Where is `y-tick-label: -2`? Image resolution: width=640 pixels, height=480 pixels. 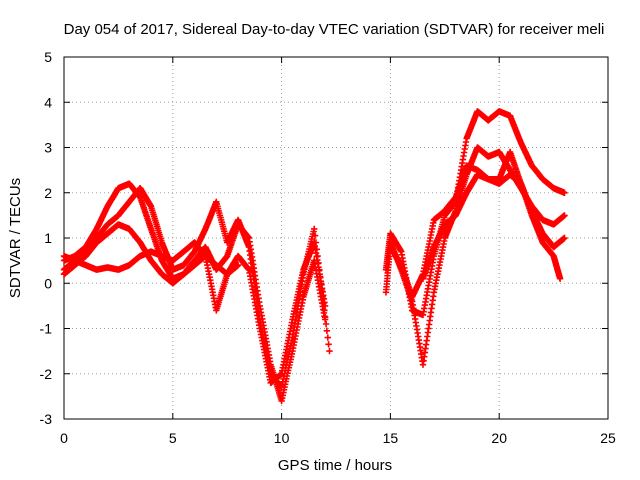
y-tick-label: -2 is located at coordinates (46, 374).